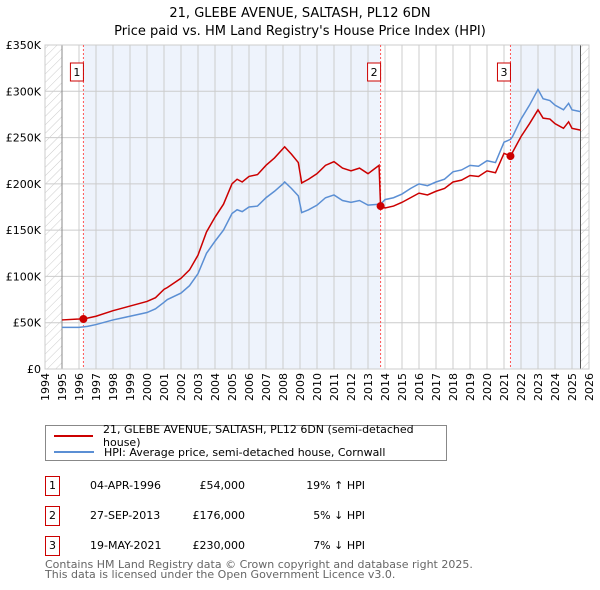 This screenshot has height=590, width=600. I want to click on sale-badge: 3, so click(52, 546).